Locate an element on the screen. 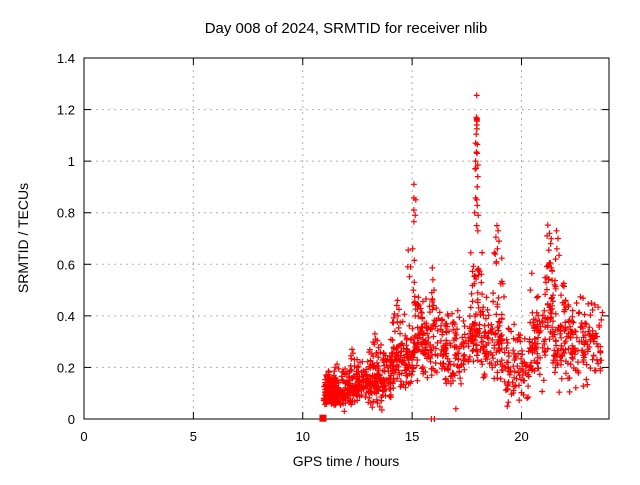  y-tick-label: 1.2 is located at coordinates (66, 110).